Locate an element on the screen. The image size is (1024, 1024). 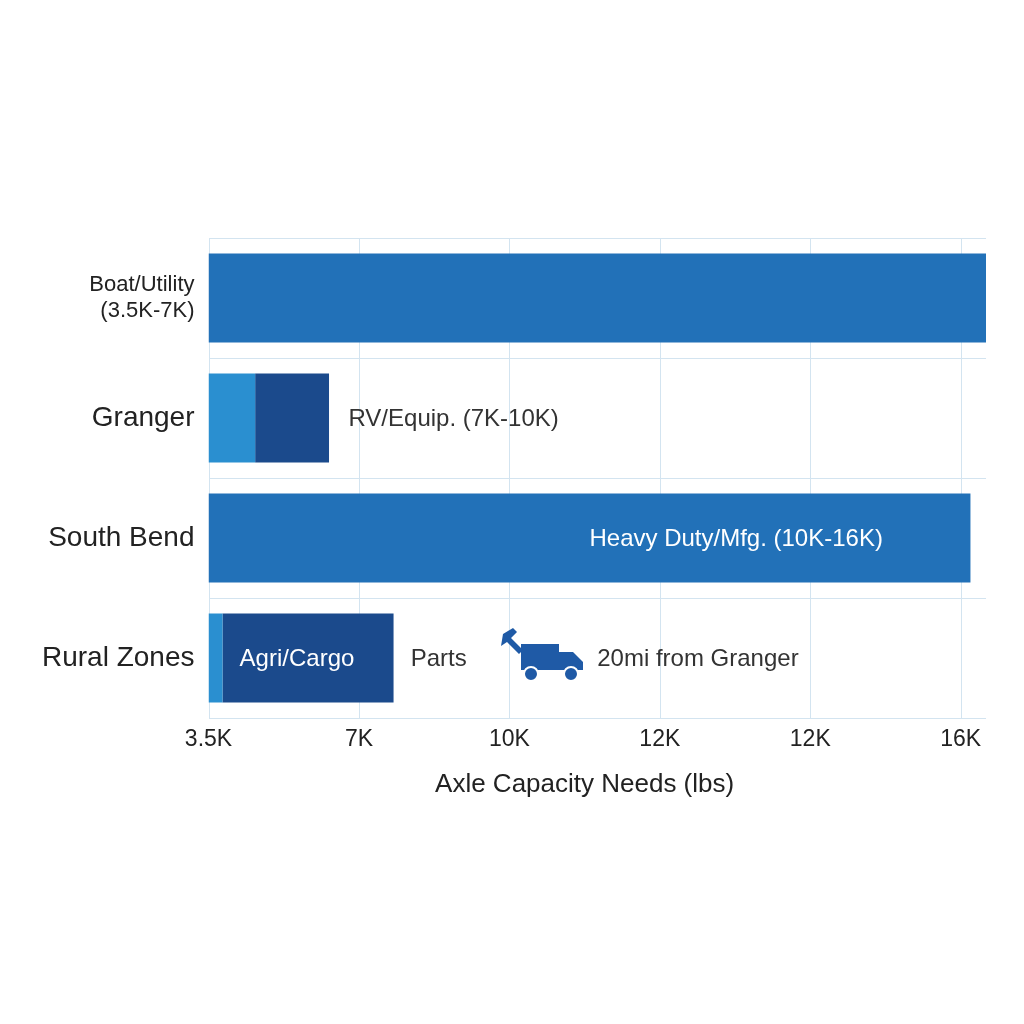
annotation: Agri/Cargo is located at coordinates (297, 657).